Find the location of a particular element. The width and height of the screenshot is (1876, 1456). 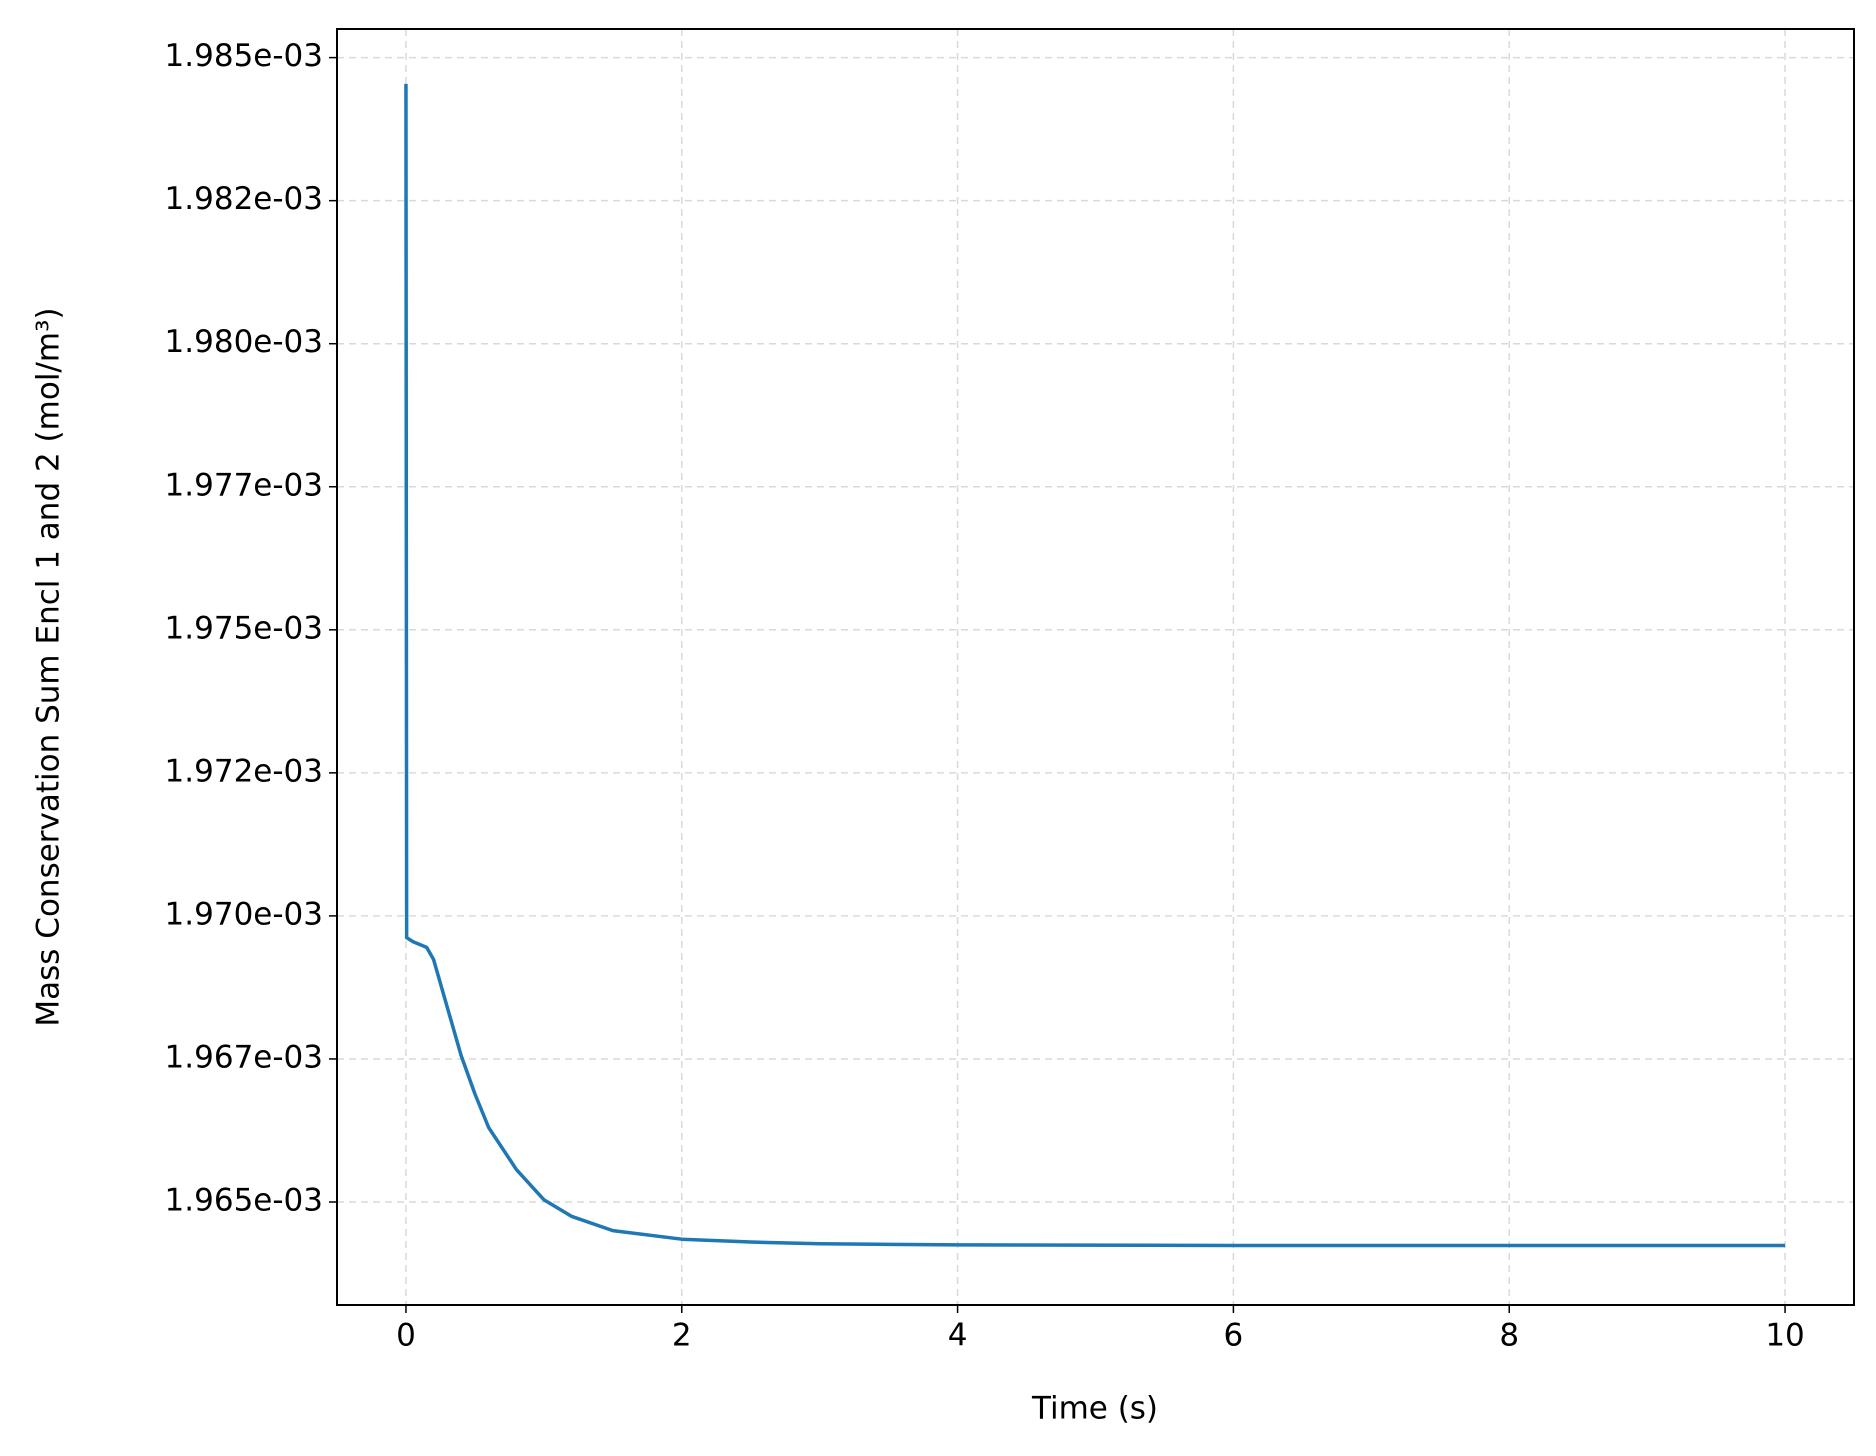

x-tick-label: 4 is located at coordinates (958, 1336).